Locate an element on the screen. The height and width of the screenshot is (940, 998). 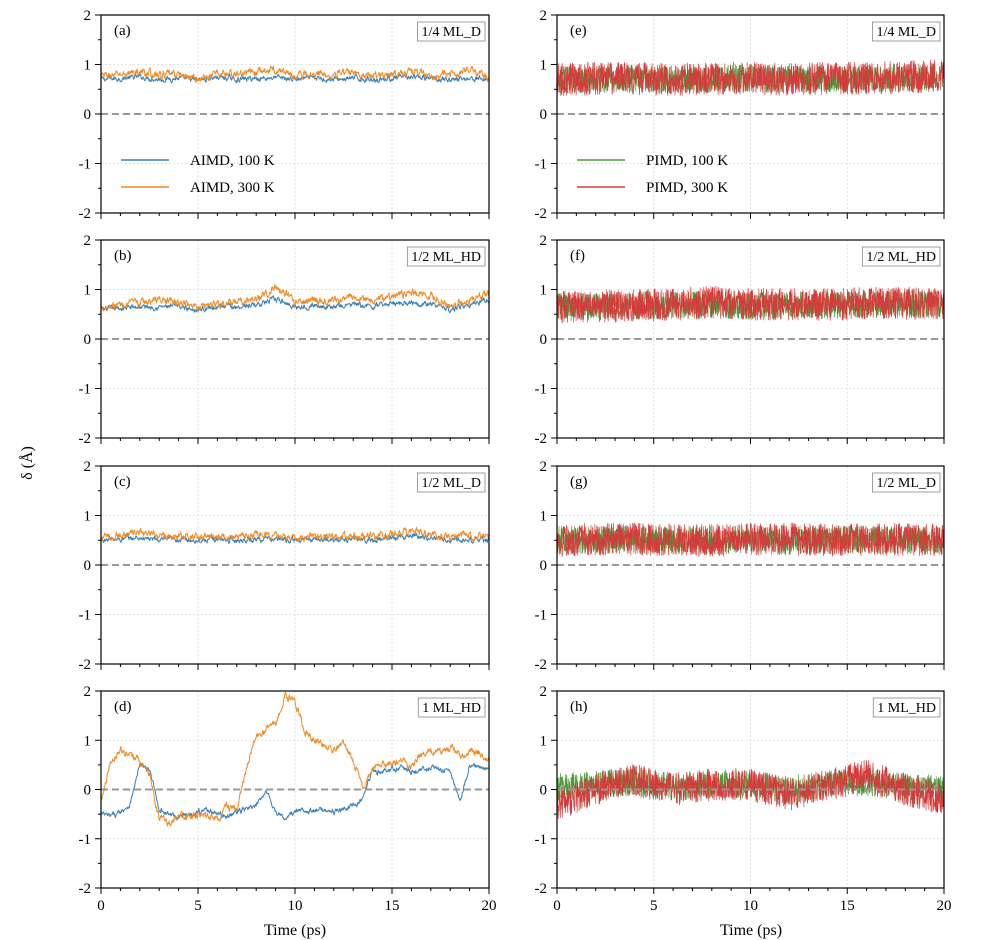
panel-label: (a) is located at coordinates (122, 31).